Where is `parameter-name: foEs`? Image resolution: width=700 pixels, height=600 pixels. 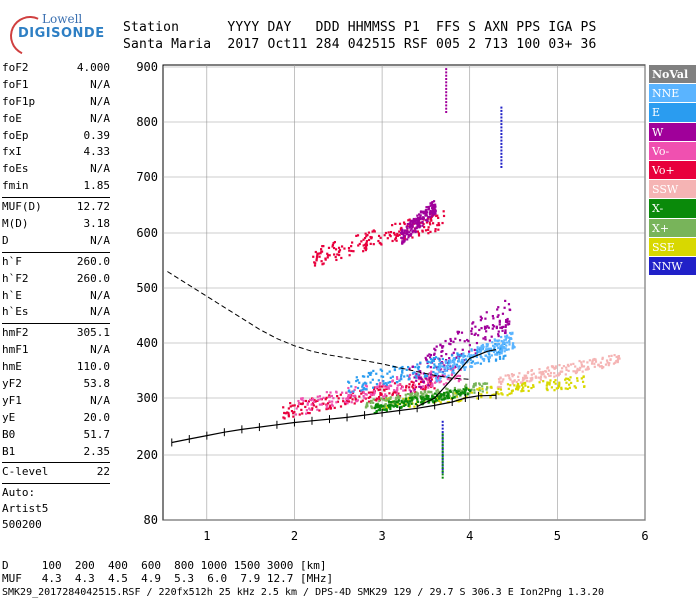 parameter-name: foEs is located at coordinates (15, 169).